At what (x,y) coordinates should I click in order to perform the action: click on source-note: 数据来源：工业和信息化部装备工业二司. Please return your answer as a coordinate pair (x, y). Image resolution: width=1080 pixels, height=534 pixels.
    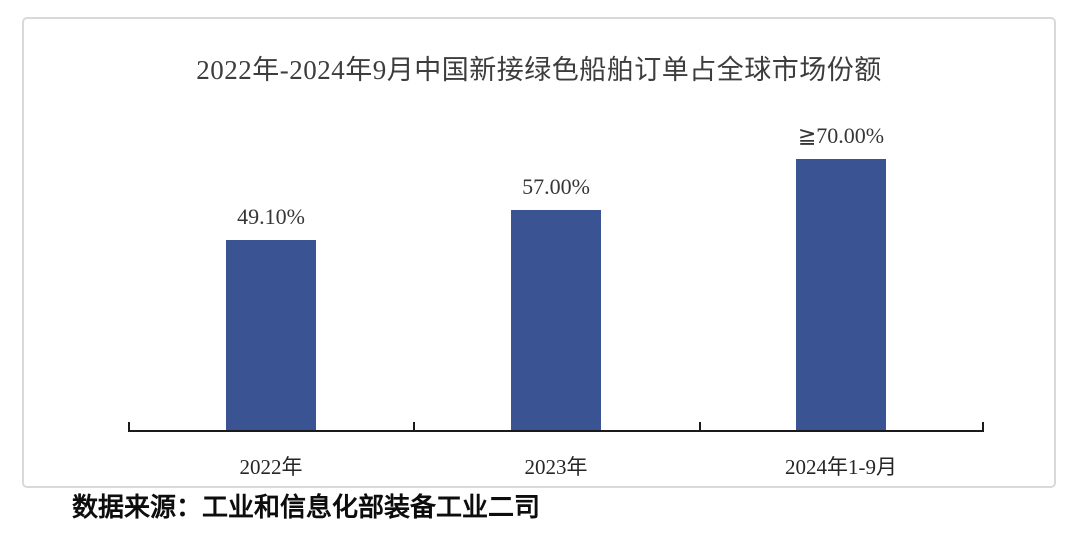
    Looking at the image, I should click on (306, 507).